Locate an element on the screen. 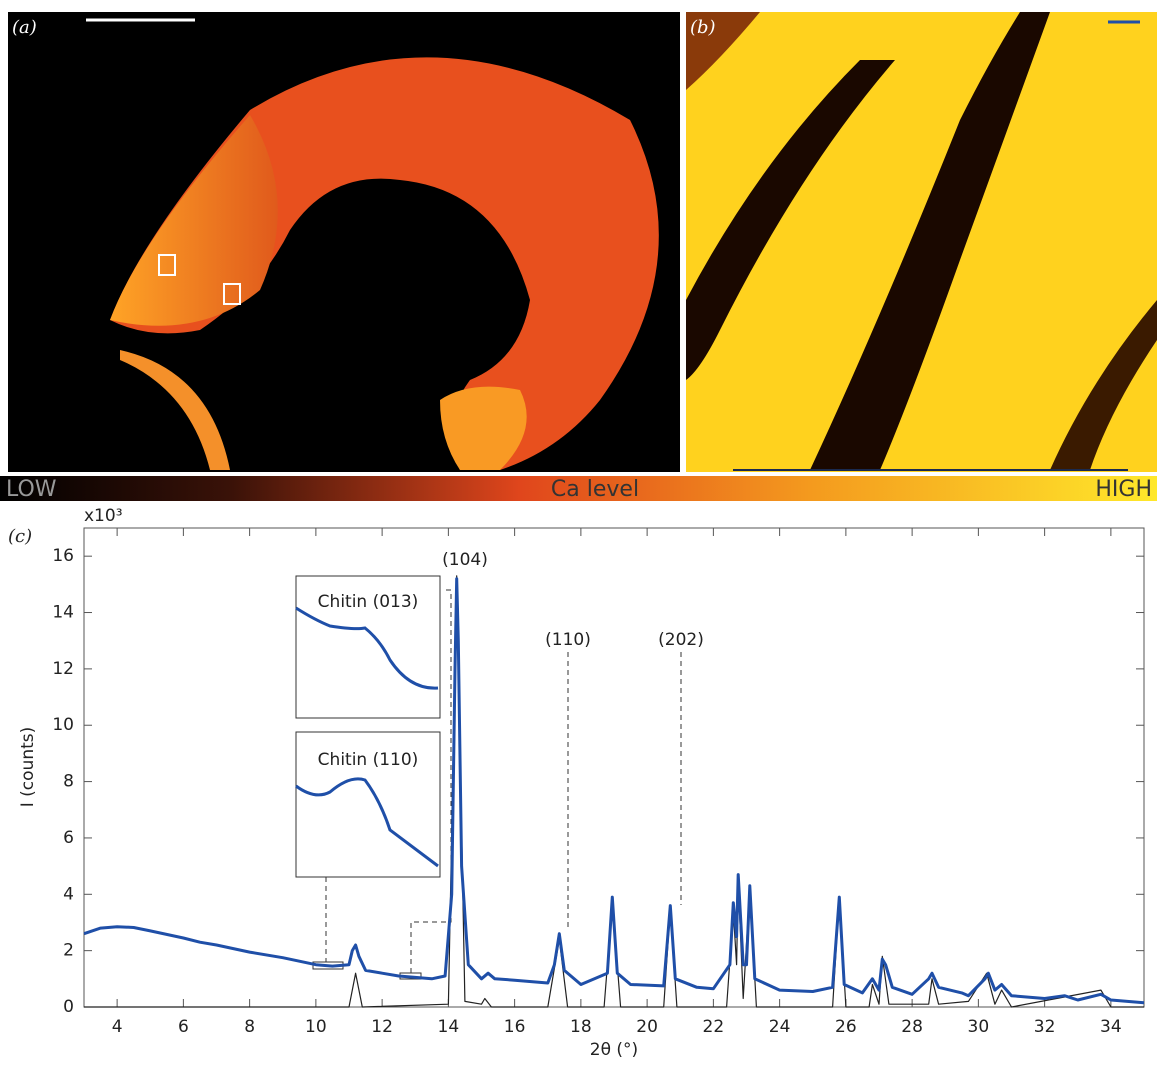  x-tick-label: 14 is located at coordinates (449, 1027).